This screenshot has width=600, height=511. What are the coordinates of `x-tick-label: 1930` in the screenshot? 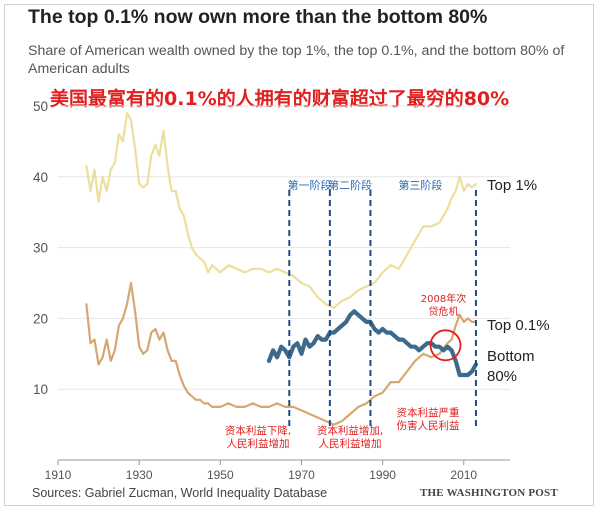 It's located at (139, 475).